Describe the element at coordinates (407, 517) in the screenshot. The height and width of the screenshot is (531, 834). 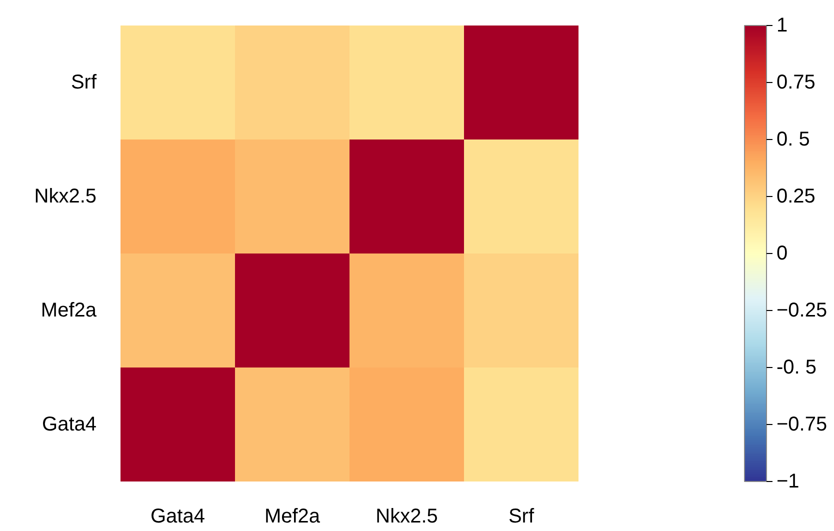
I see `x-tick-label: Nkx2.5` at that location.